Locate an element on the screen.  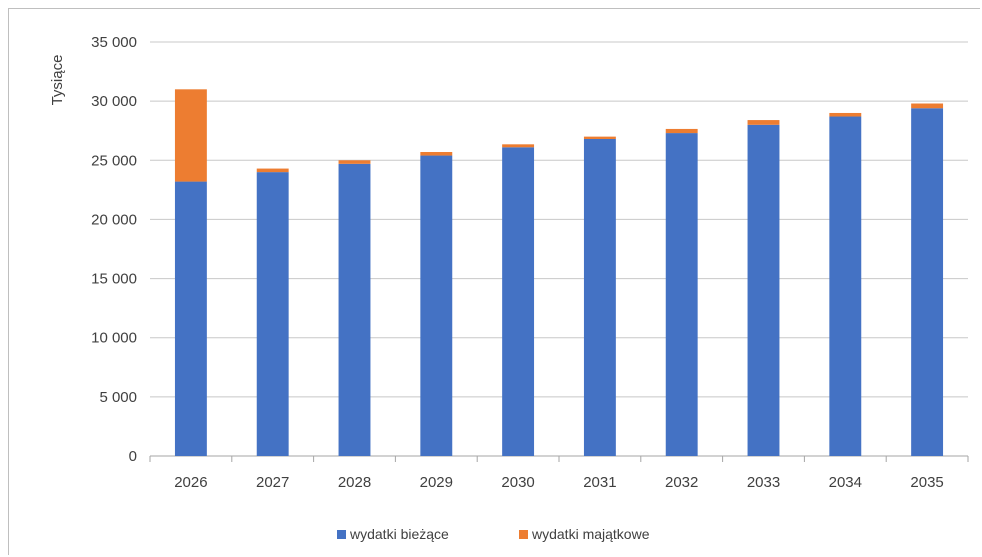
bar-majatkowe-2031 is located at coordinates (600, 138).